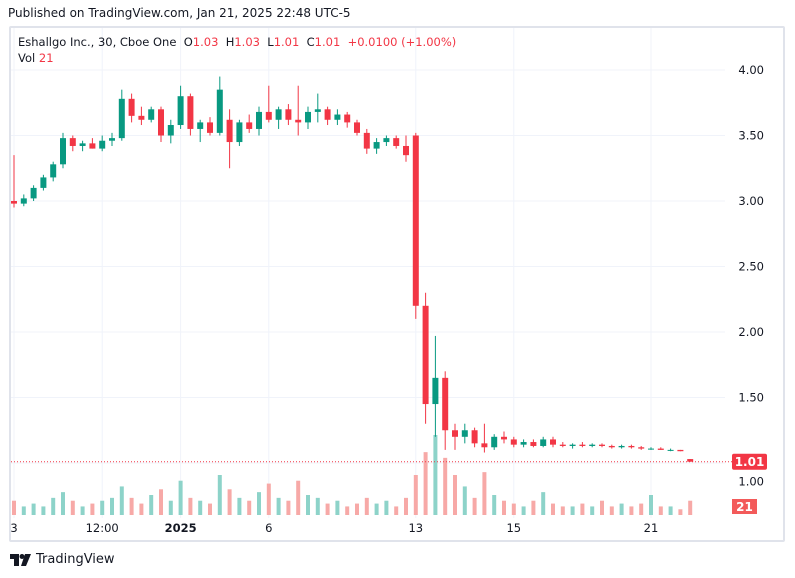 This screenshot has width=795, height=578. Describe the element at coordinates (651, 528) in the screenshot. I see `x-tick-label: 21` at that location.